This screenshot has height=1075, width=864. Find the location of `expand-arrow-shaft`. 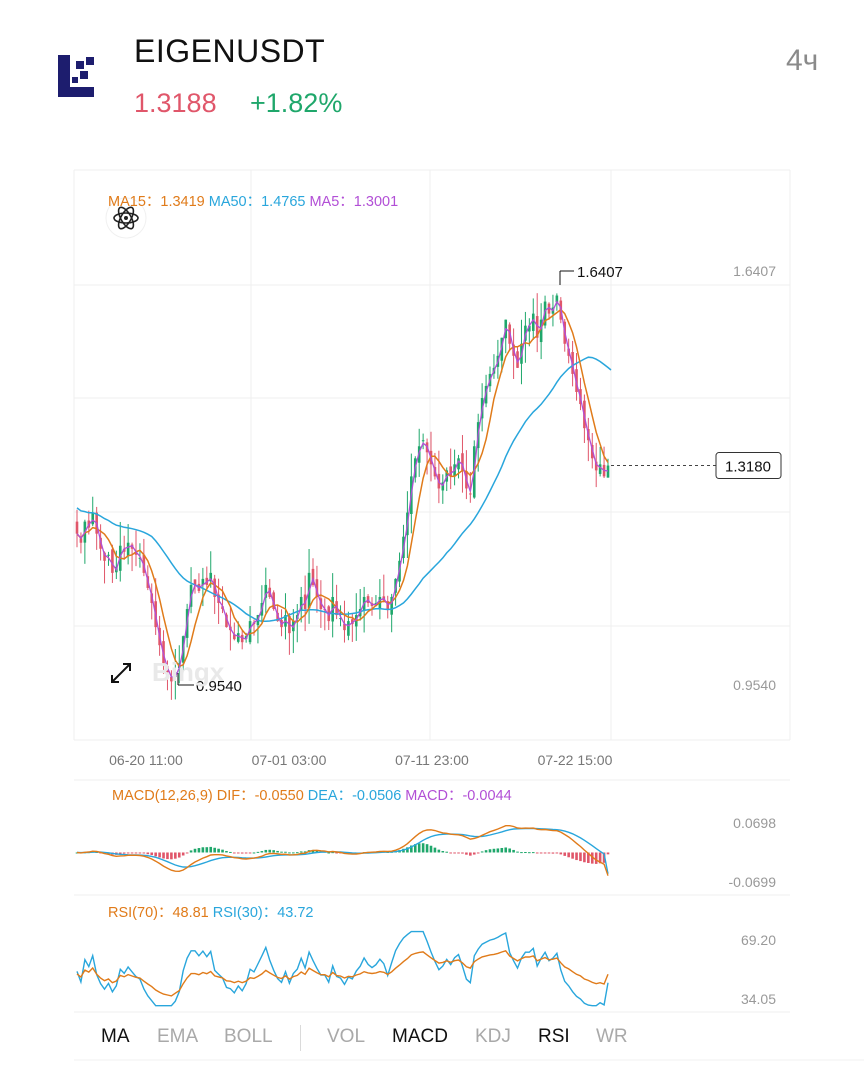

expand-arrow-shaft is located at coordinates (121, 673).